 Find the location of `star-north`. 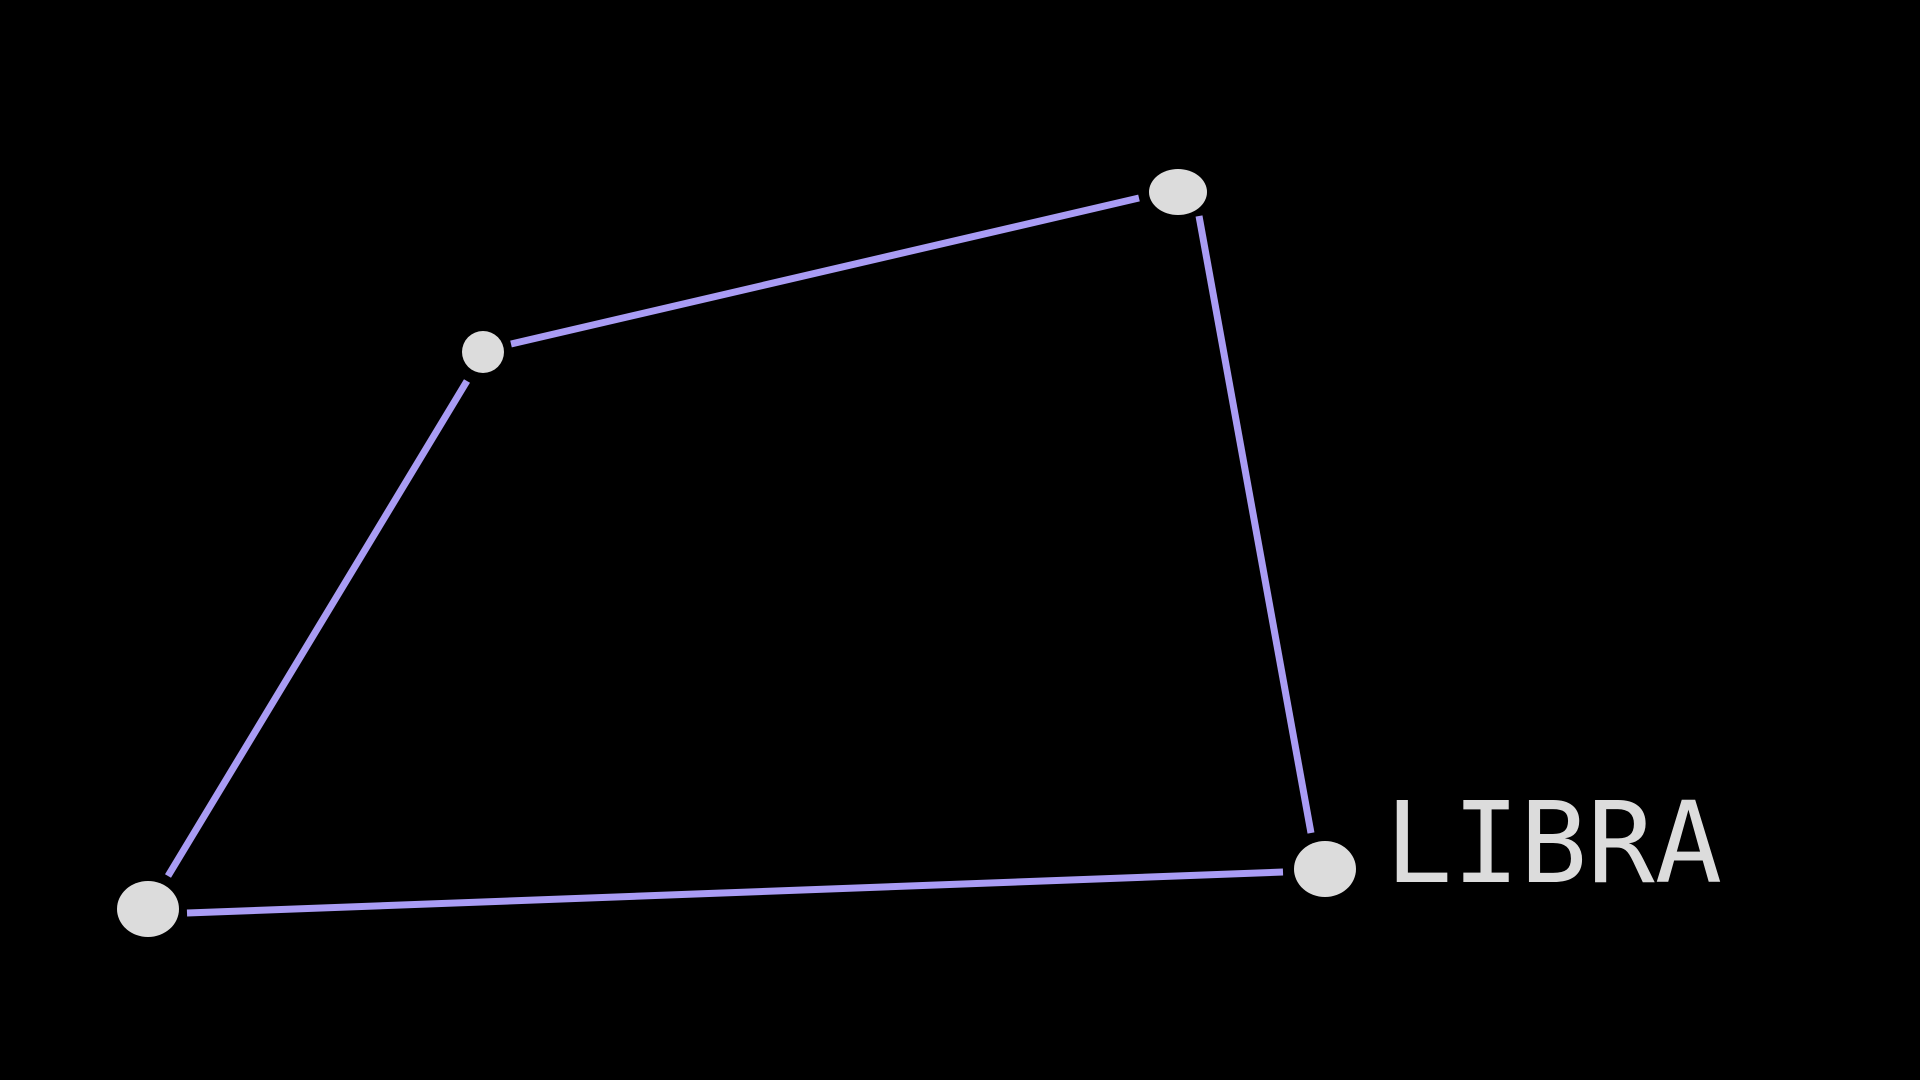

star-north is located at coordinates (483, 352).